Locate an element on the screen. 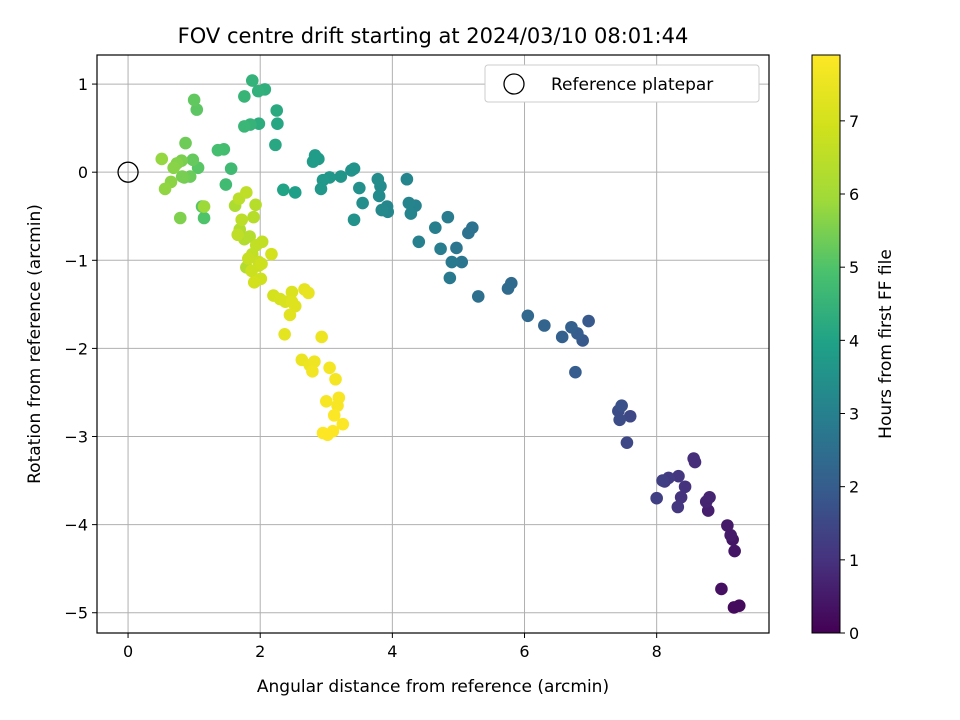 Image resolution: width=960 pixels, height=720 pixels. colorbar-tick-label: 1 is located at coordinates (854, 560).